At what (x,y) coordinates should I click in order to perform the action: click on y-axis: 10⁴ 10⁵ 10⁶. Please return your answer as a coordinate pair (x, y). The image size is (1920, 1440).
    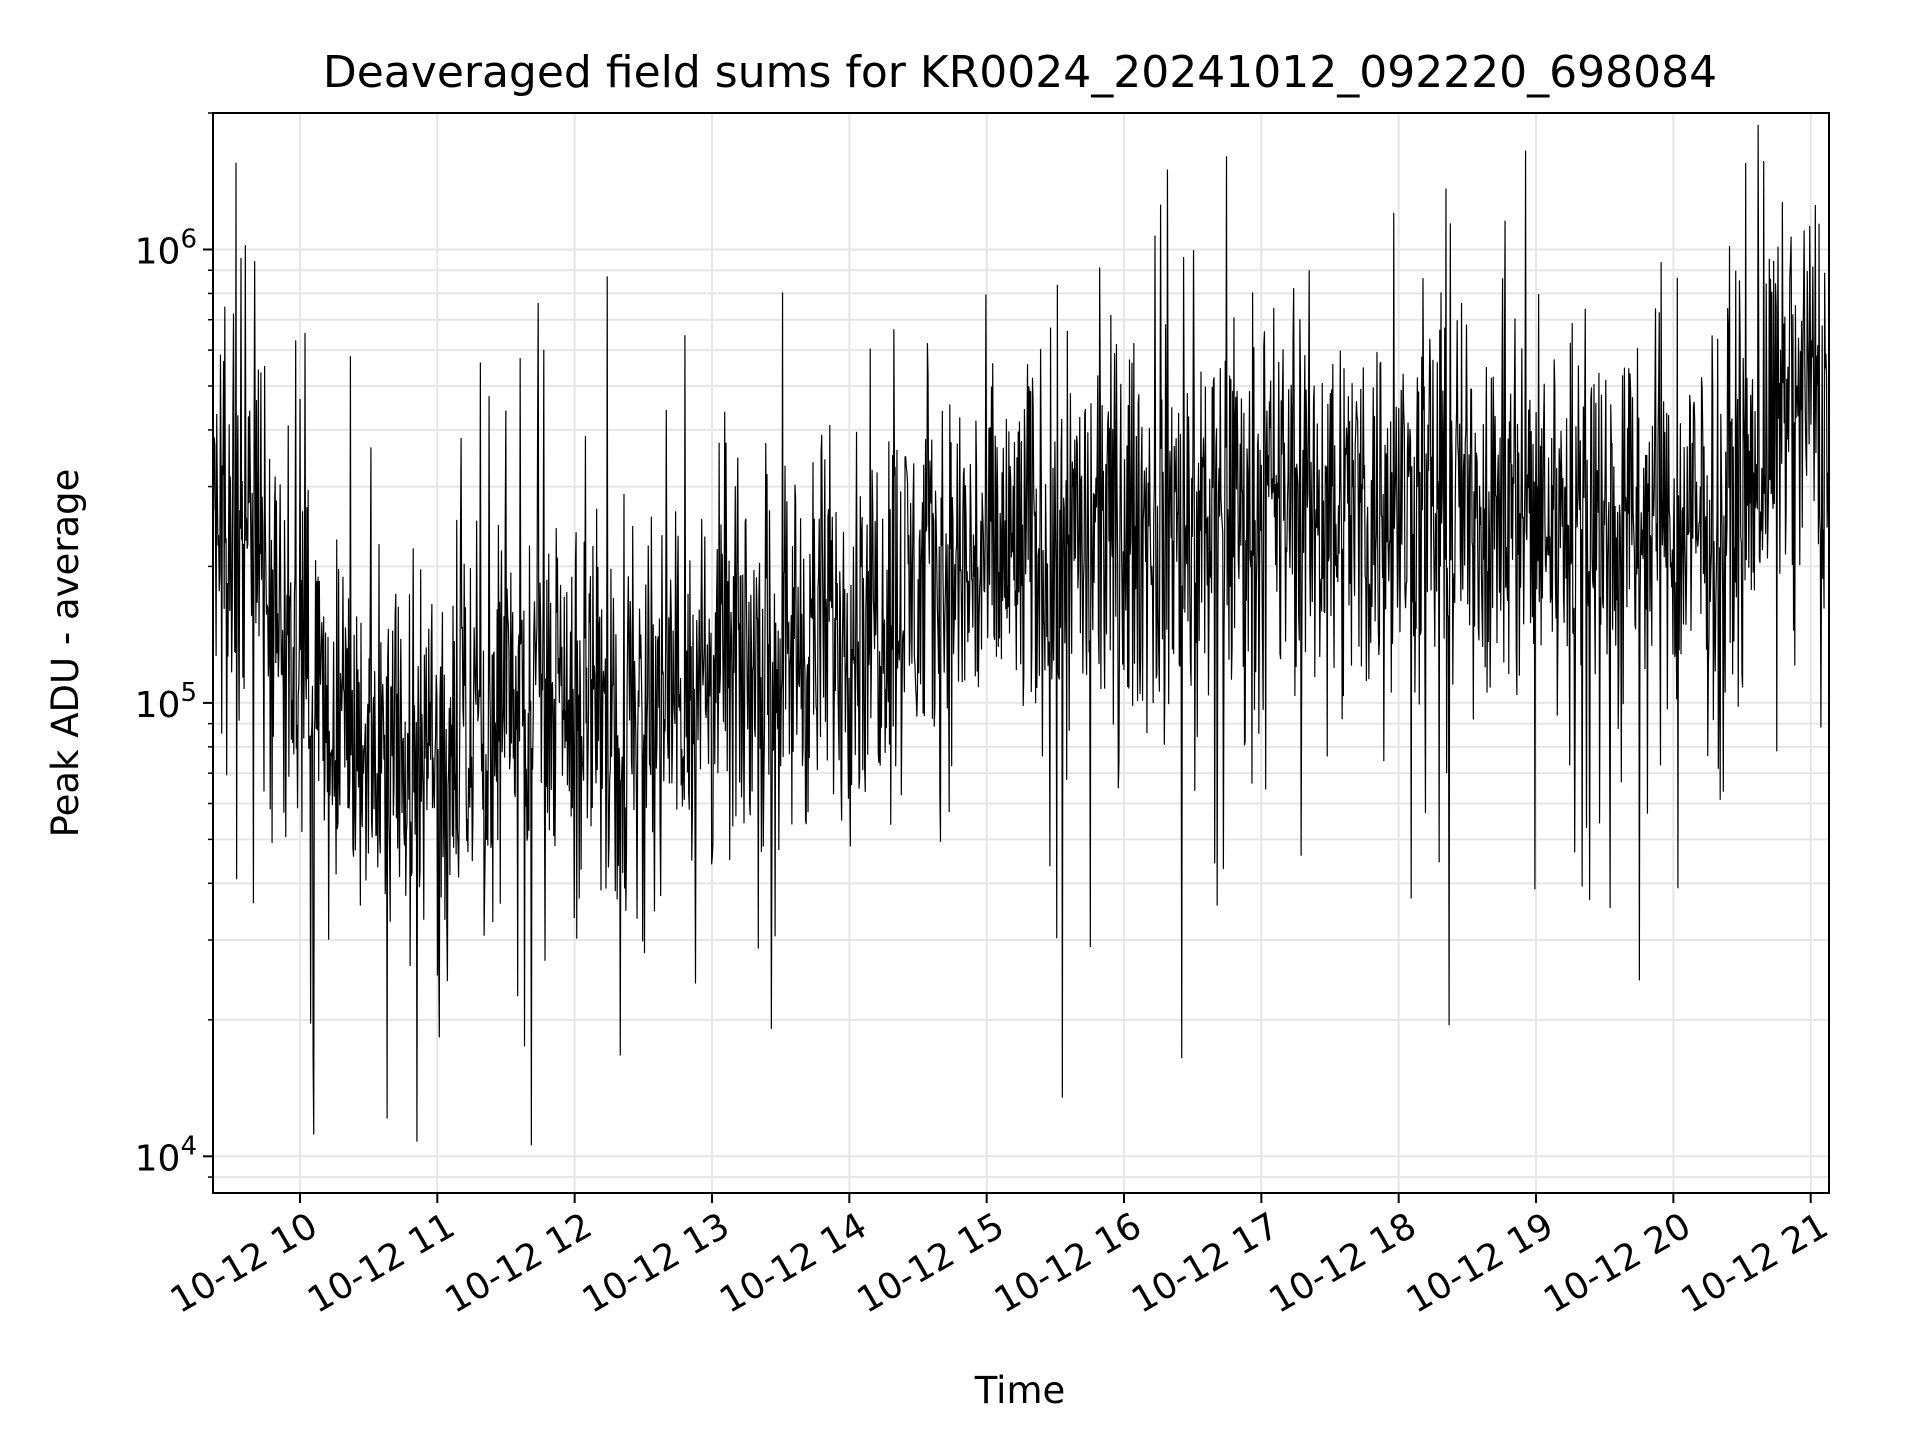
    Looking at the image, I should click on (174, 645).